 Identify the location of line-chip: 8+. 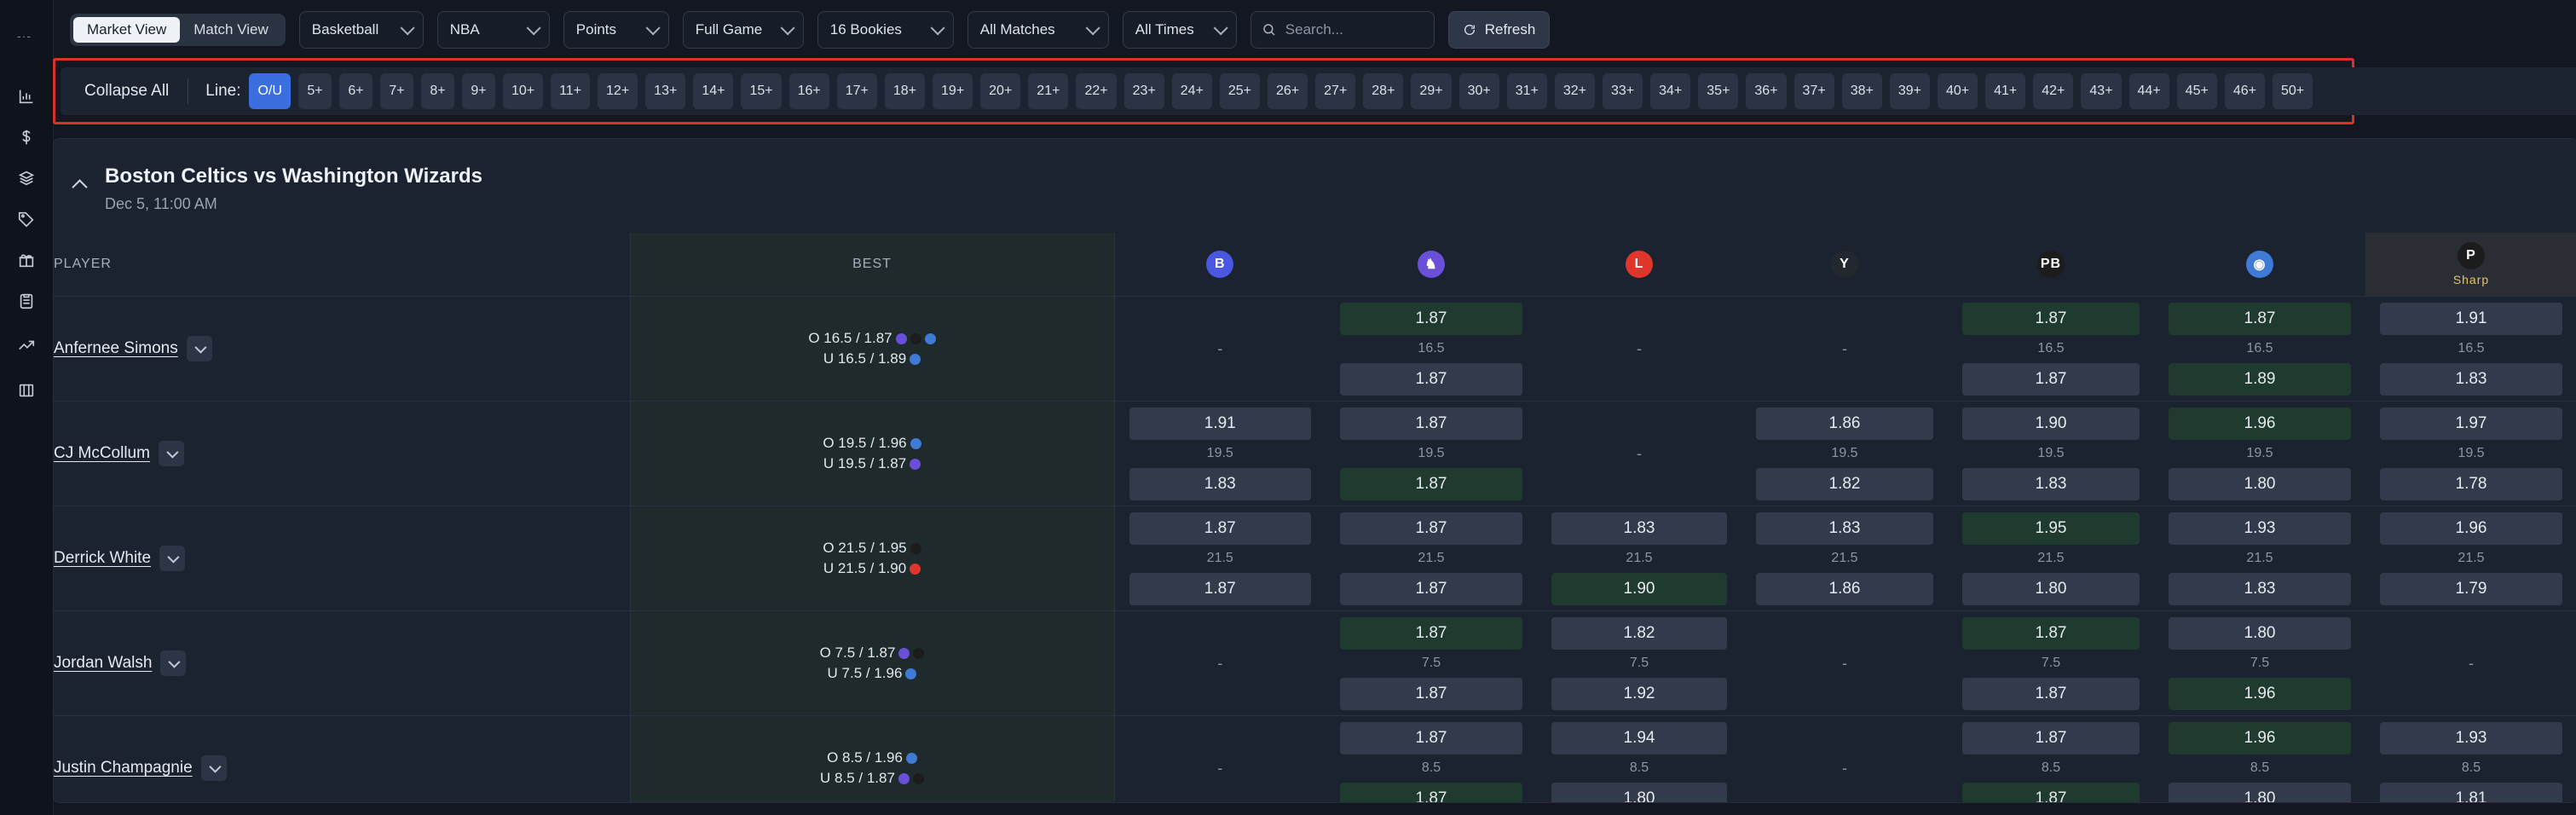
(437, 91).